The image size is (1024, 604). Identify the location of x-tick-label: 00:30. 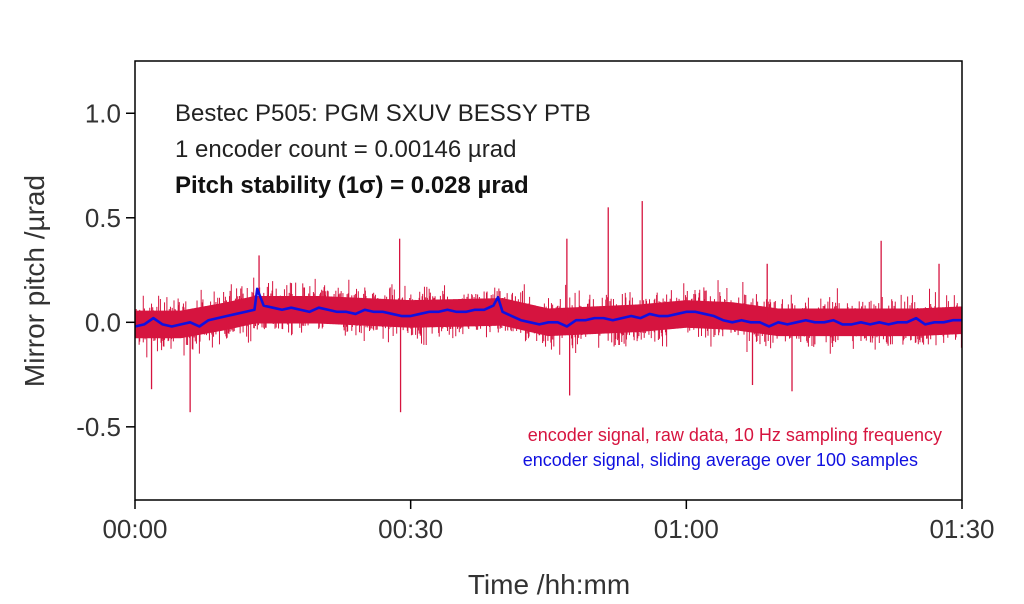
(410, 529).